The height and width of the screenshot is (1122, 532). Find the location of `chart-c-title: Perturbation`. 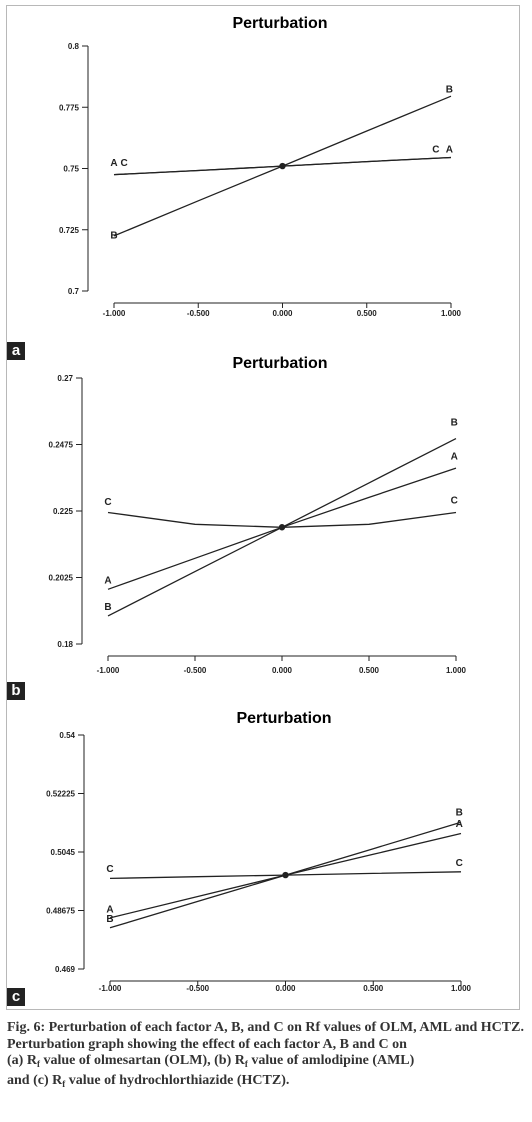

chart-c-title: Perturbation is located at coordinates (283, 718).